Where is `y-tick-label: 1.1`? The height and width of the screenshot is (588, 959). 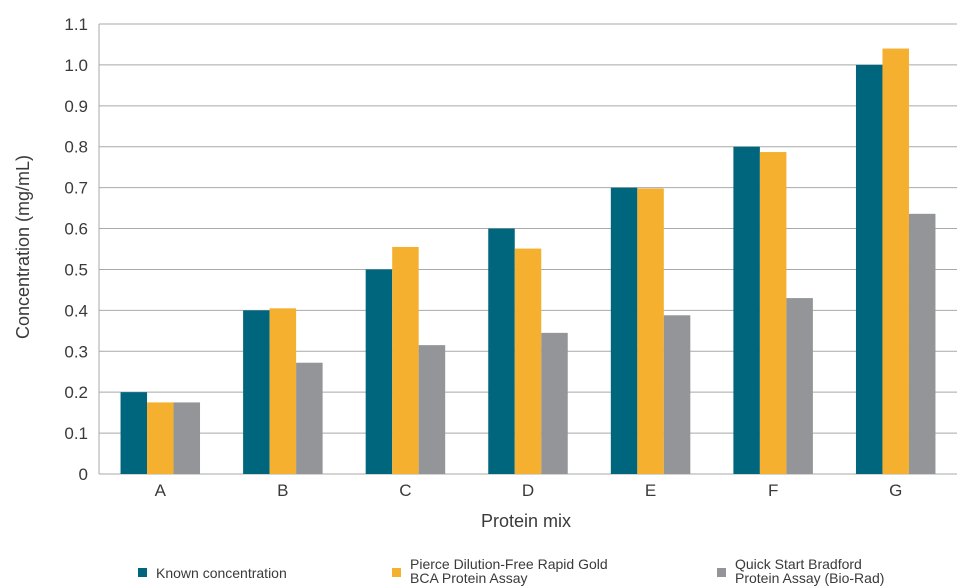
y-tick-label: 1.1 is located at coordinates (76, 24).